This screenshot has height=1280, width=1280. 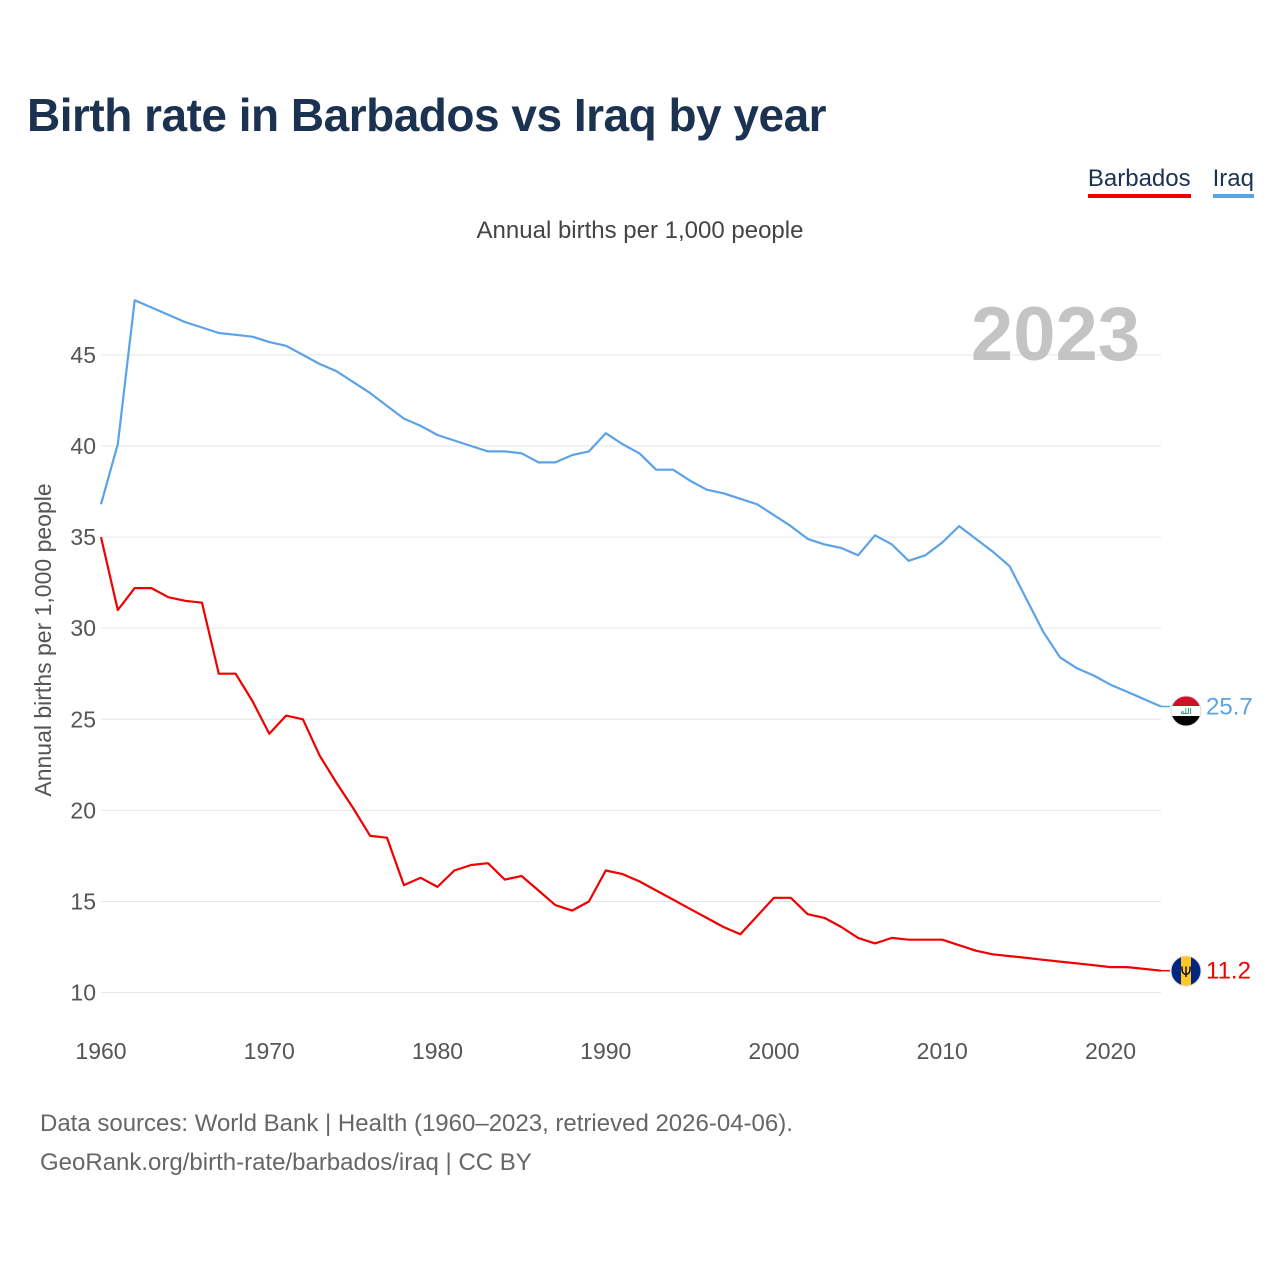 I want to click on x-axis-ticks: 1960 1970 1980 1990 2000 2010 2020, so click(x=605, y=1051).